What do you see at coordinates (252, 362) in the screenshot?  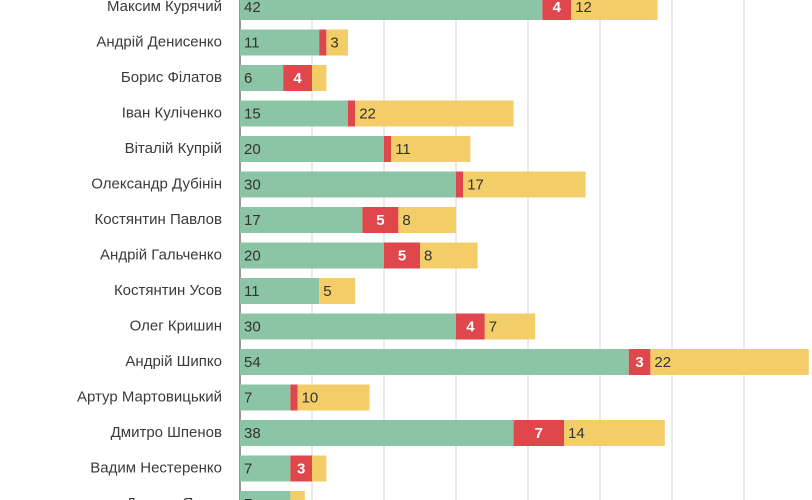 I see `value-label: 54` at bounding box center [252, 362].